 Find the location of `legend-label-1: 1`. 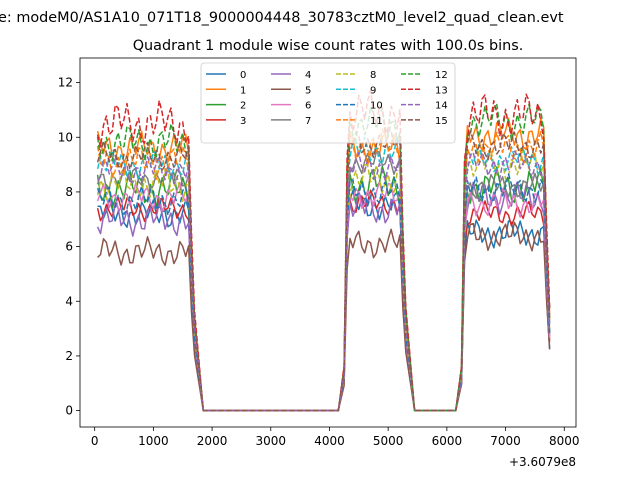

legend-label-1: 1 is located at coordinates (243, 90).